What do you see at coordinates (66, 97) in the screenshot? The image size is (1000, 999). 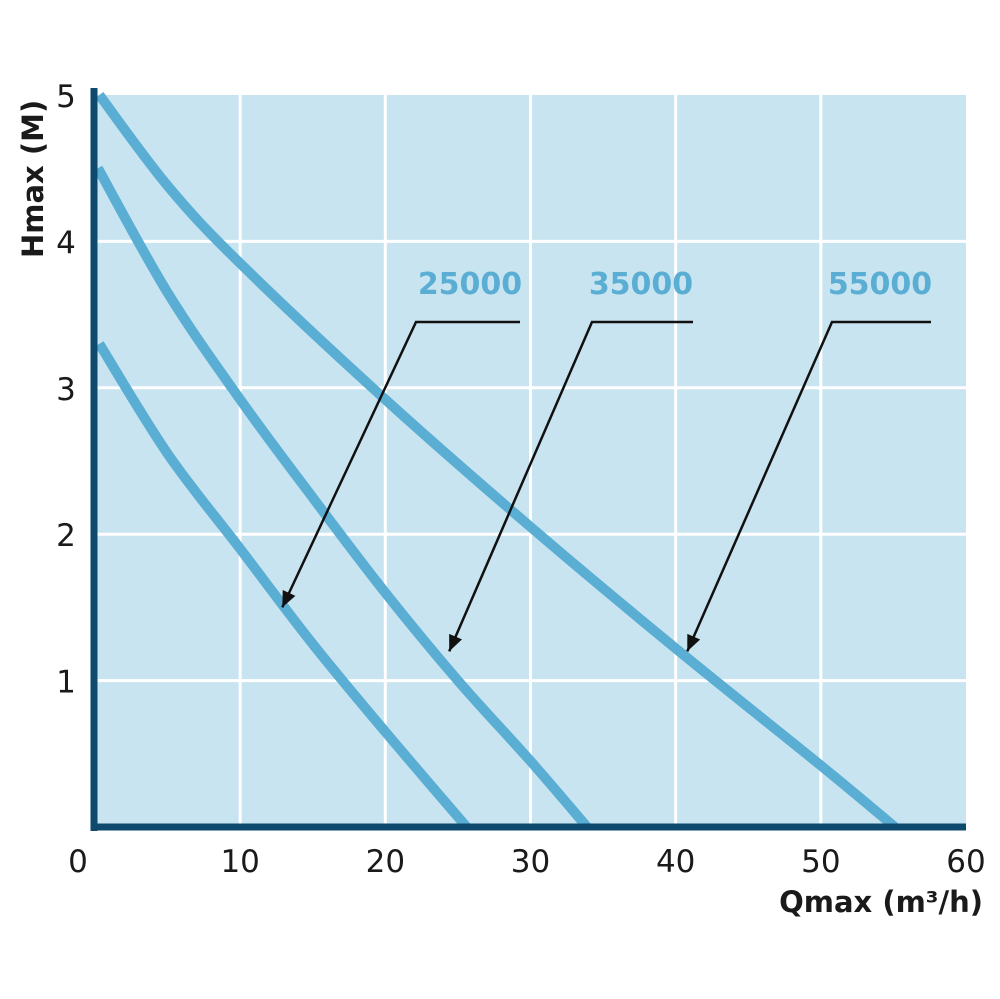 I see `y-tick-label: 5` at bounding box center [66, 97].